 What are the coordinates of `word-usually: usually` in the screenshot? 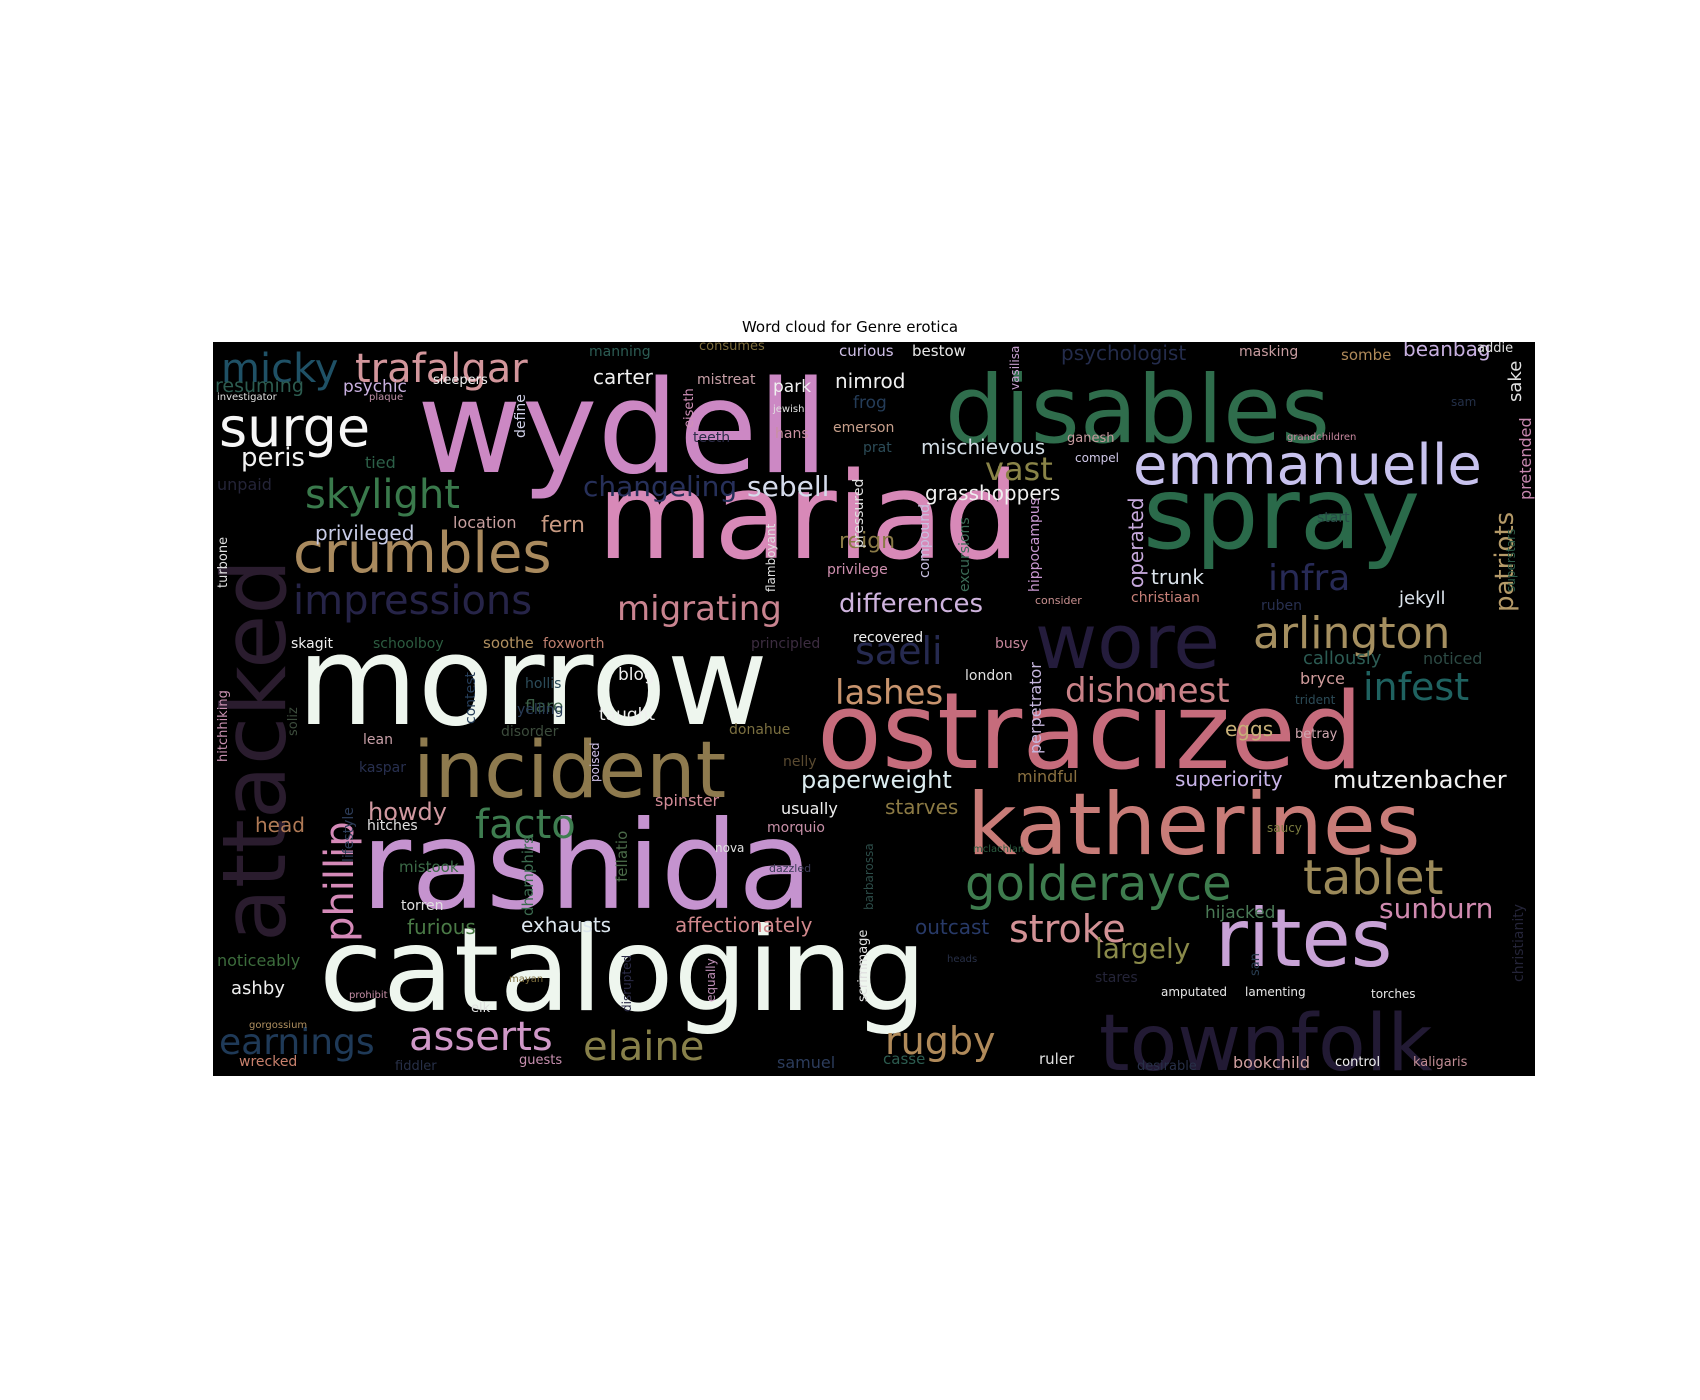 It's located at (809, 808).